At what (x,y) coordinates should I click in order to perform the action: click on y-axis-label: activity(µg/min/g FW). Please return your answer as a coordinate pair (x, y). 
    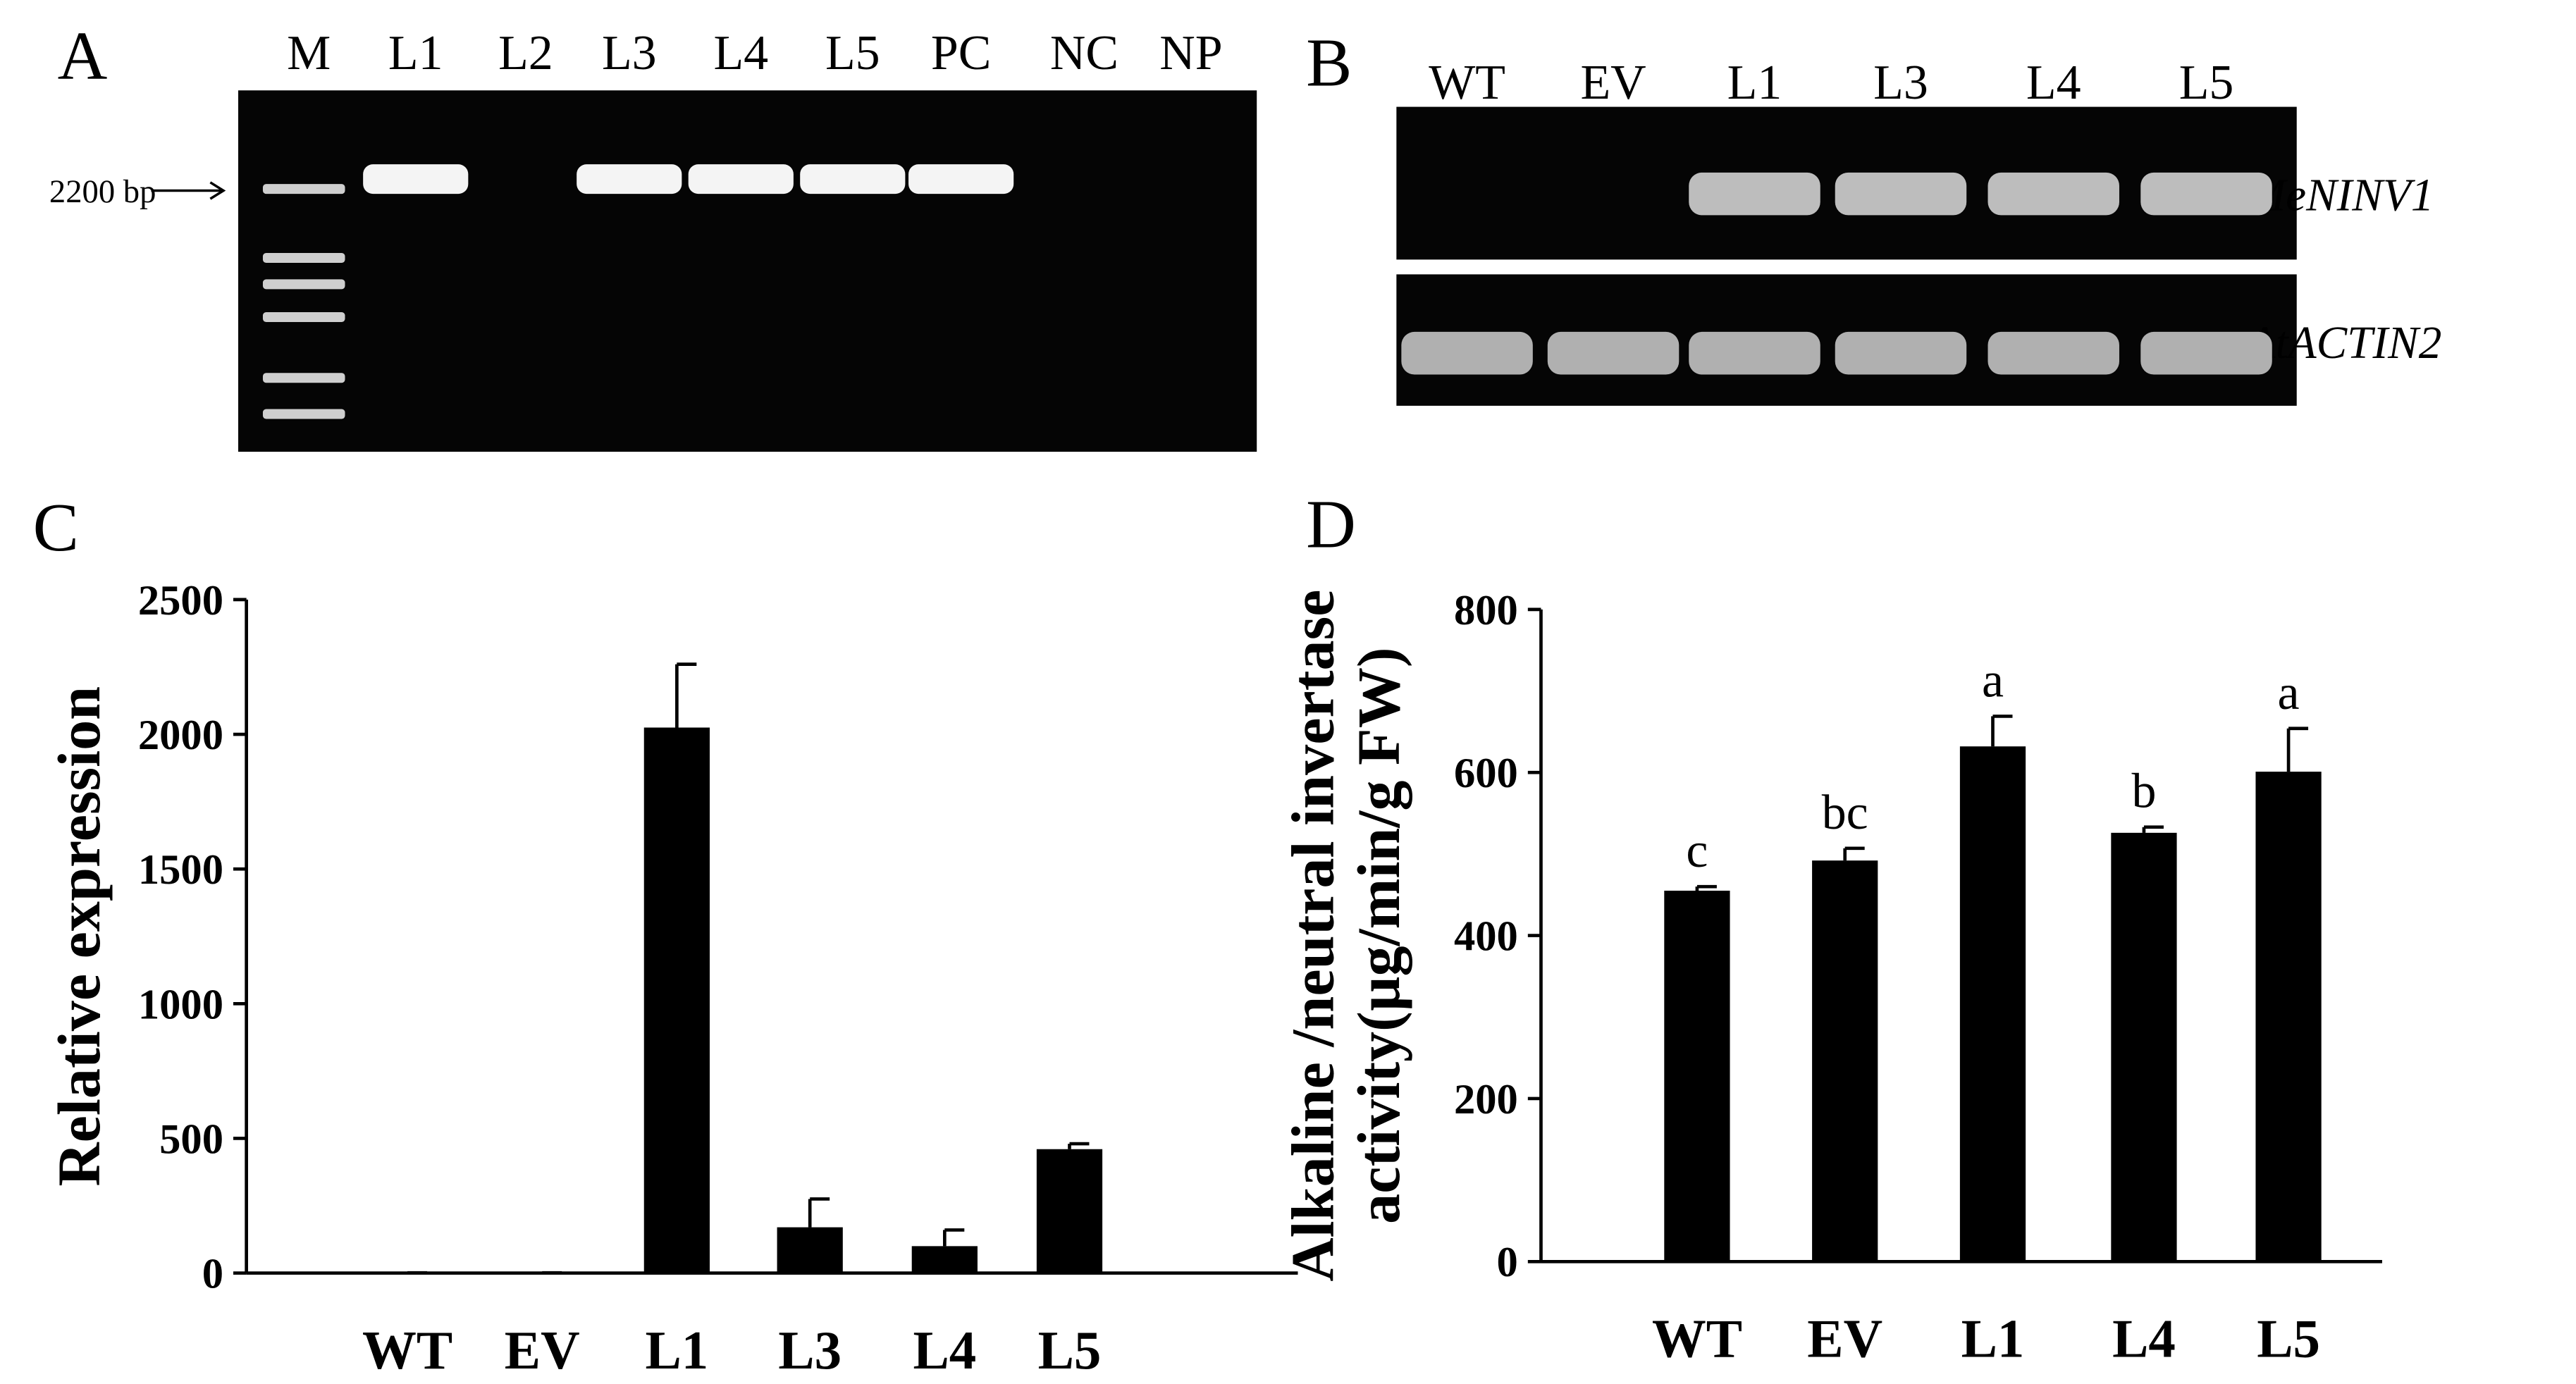
    Looking at the image, I should click on (1378, 935).